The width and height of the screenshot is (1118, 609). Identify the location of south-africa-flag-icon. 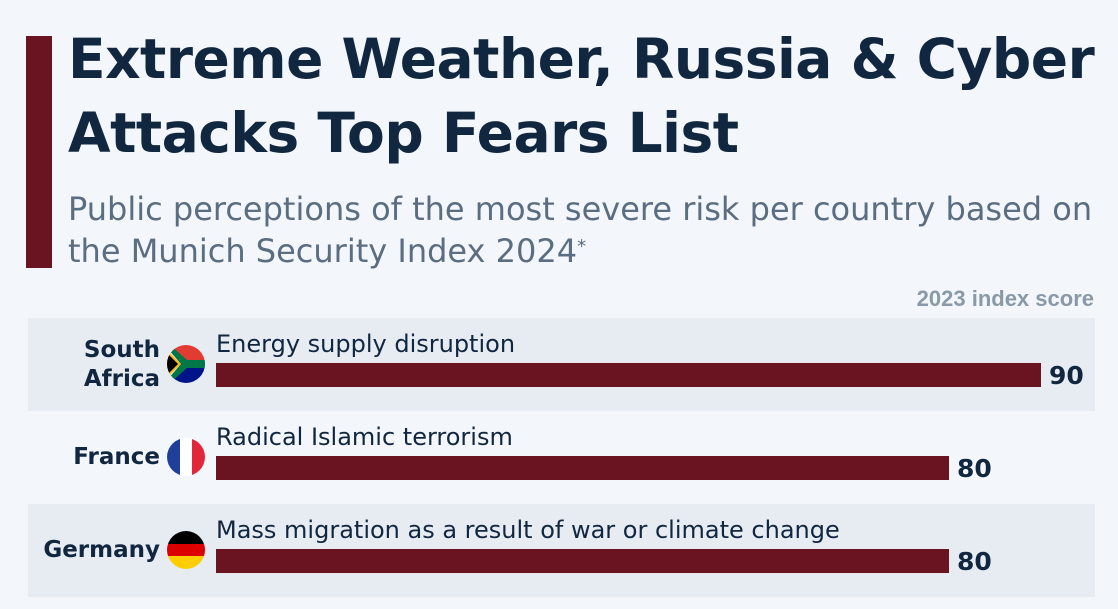
(186, 364).